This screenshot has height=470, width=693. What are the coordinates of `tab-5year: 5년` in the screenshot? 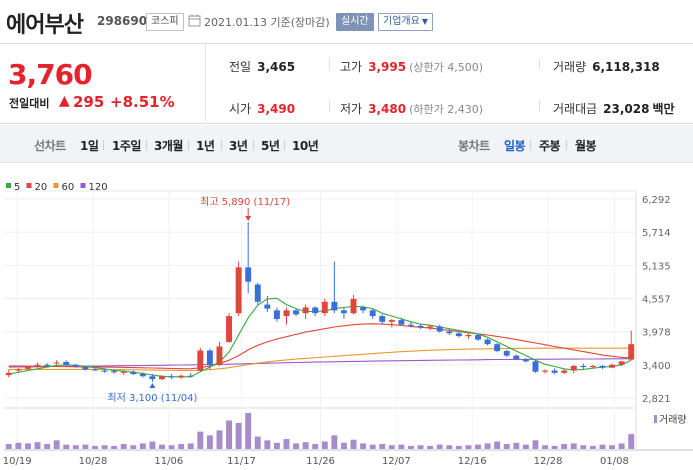 It's located at (270, 146).